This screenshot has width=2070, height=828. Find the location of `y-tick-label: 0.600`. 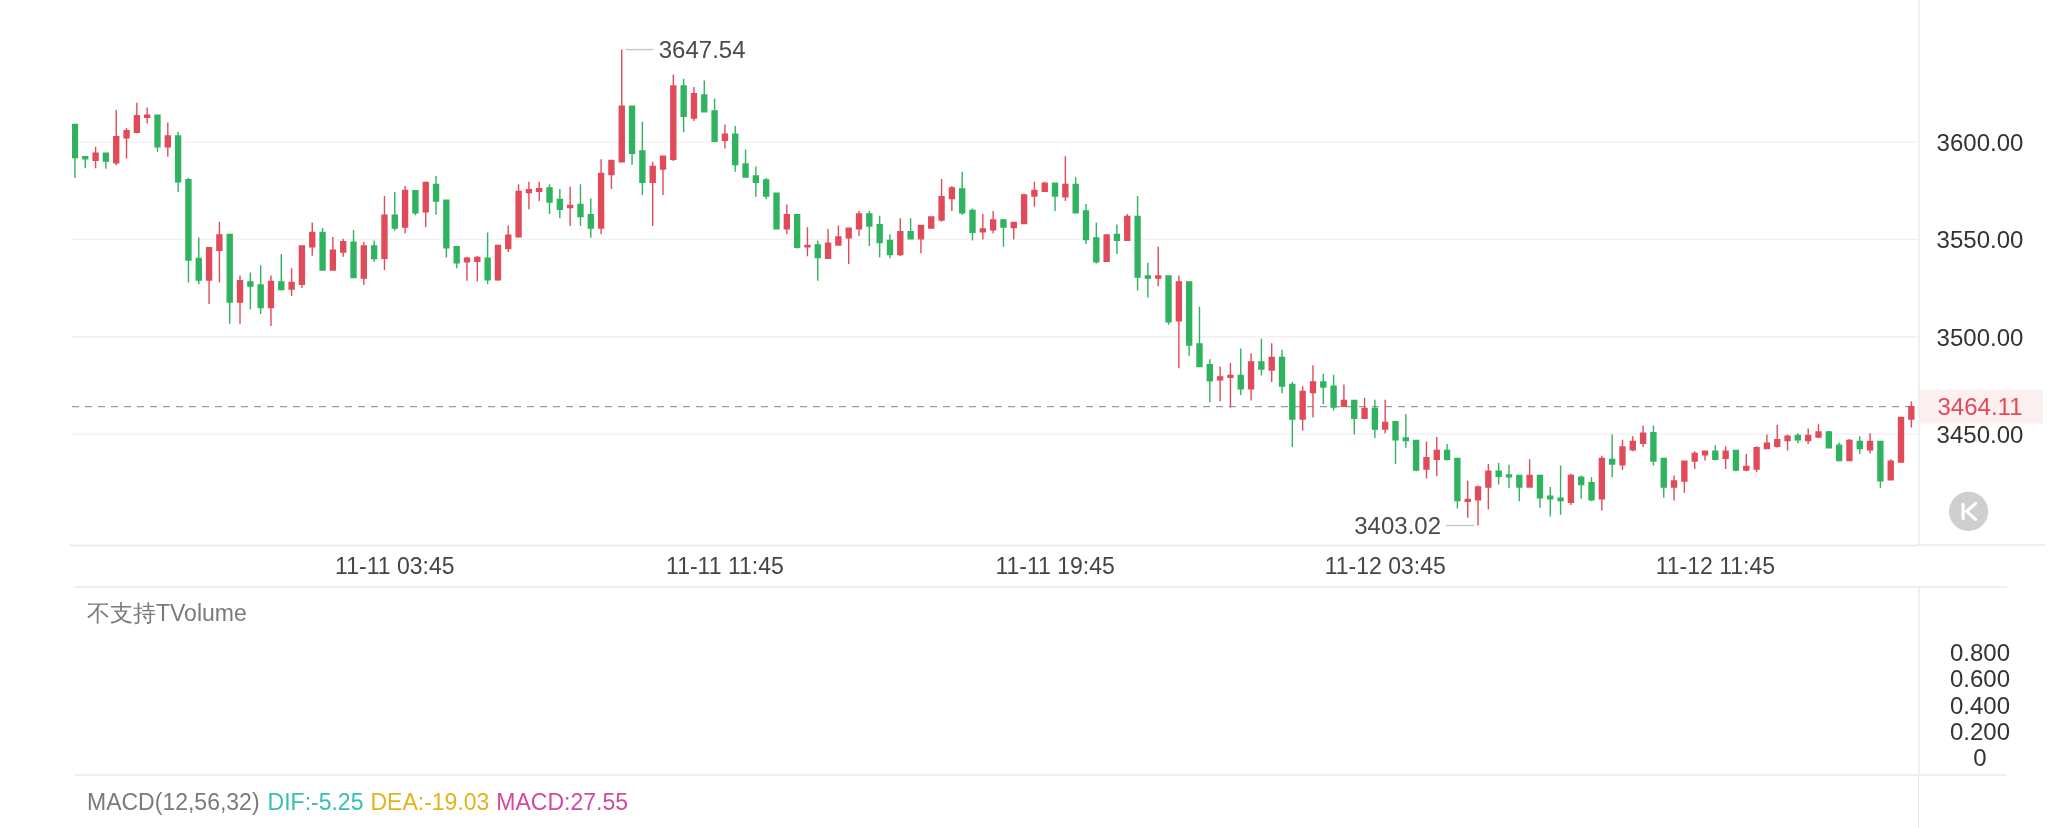

y-tick-label: 0.600 is located at coordinates (1980, 679).